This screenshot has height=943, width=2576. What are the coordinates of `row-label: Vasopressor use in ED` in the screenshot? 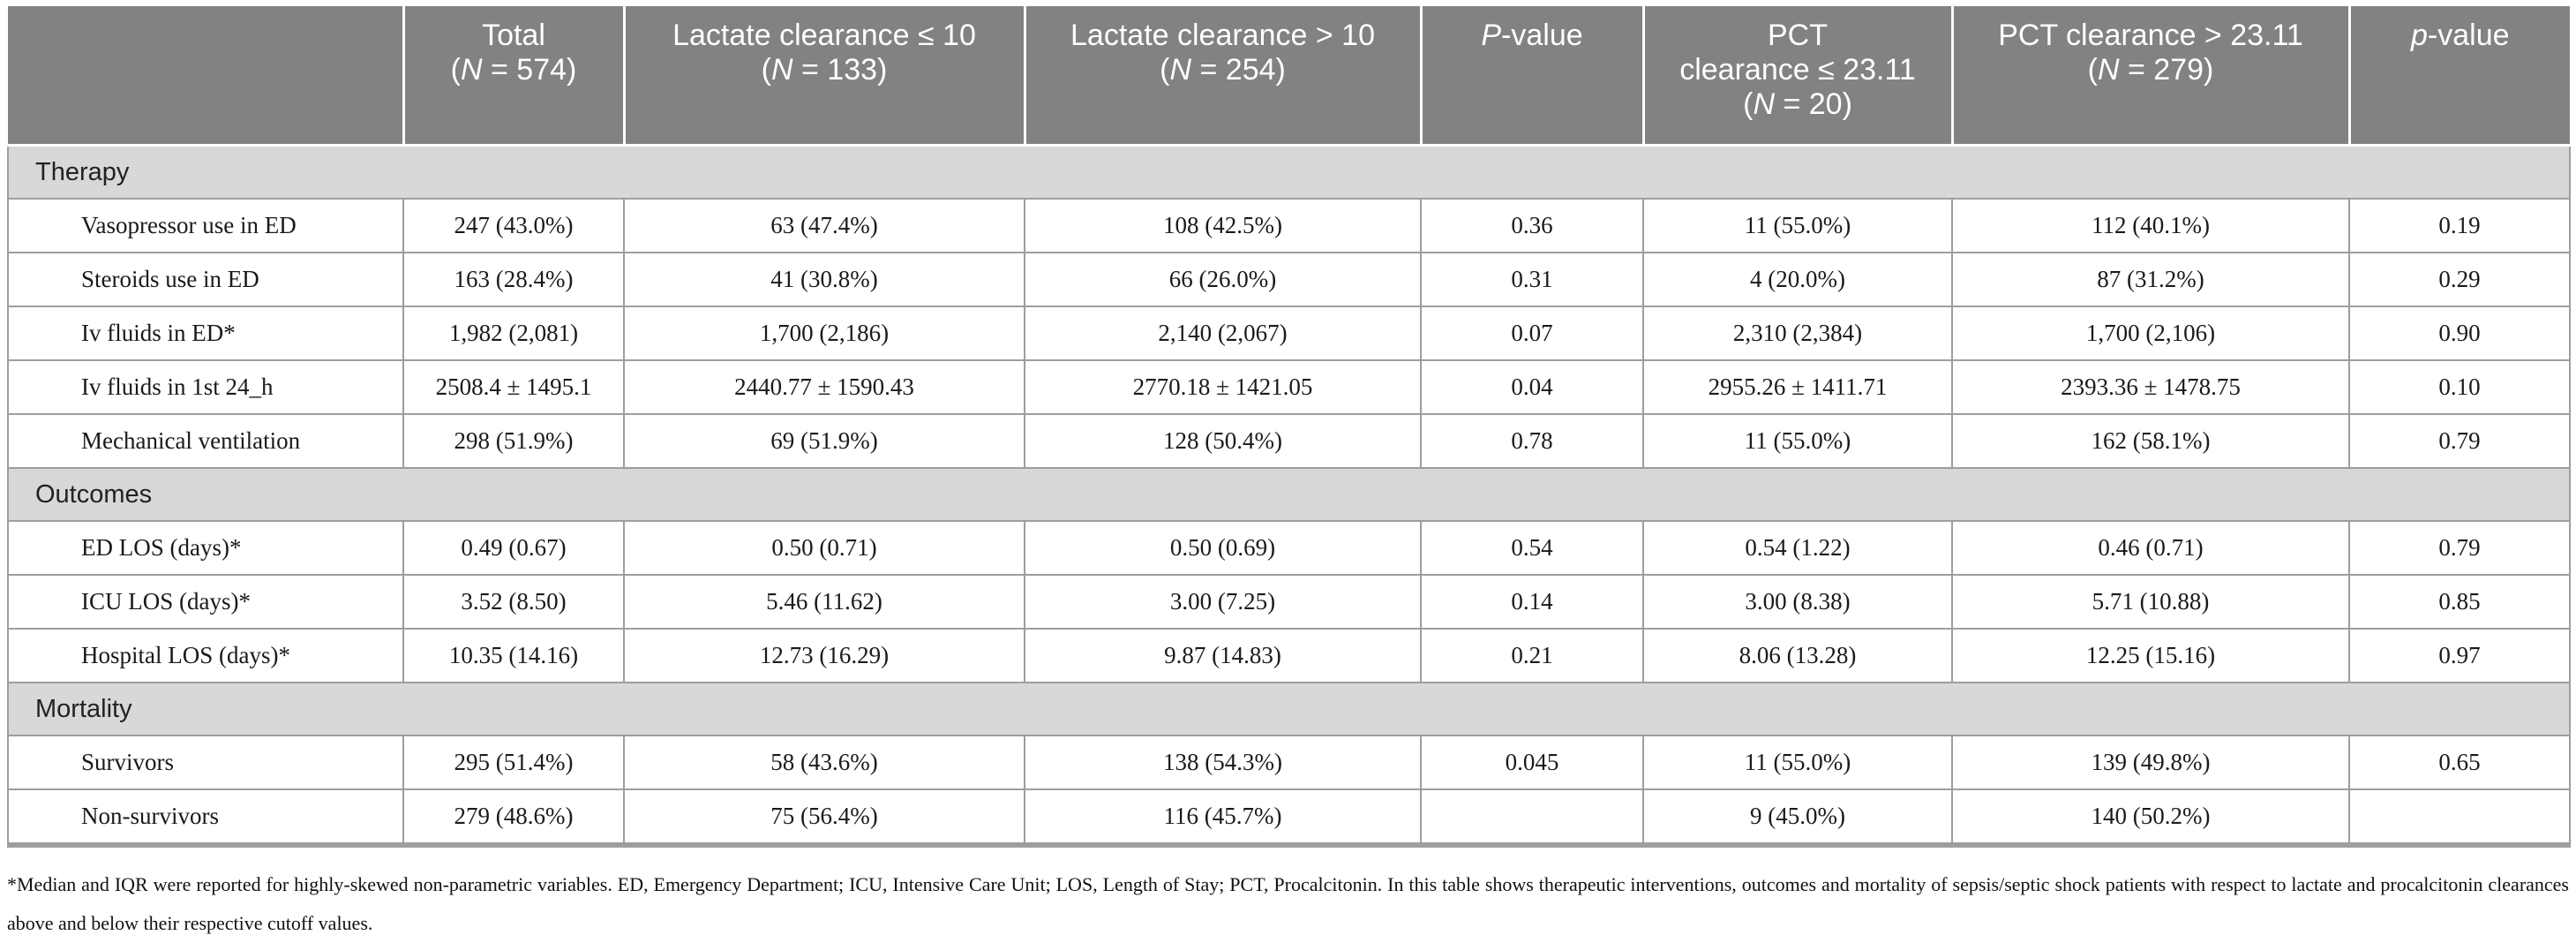 It's located at (205, 225).